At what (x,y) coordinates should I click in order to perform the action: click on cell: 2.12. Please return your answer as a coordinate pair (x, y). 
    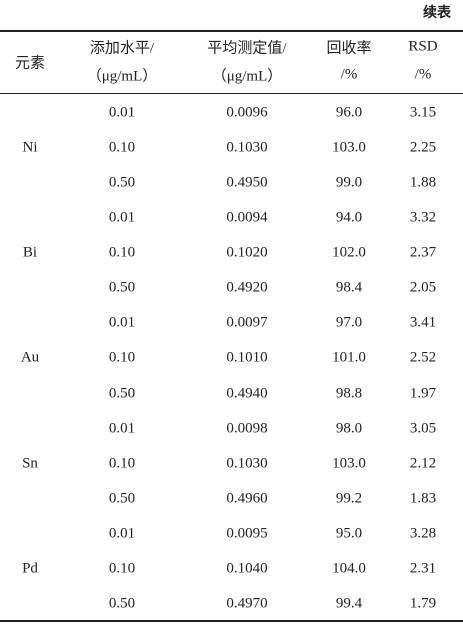
    Looking at the image, I should click on (423, 463).